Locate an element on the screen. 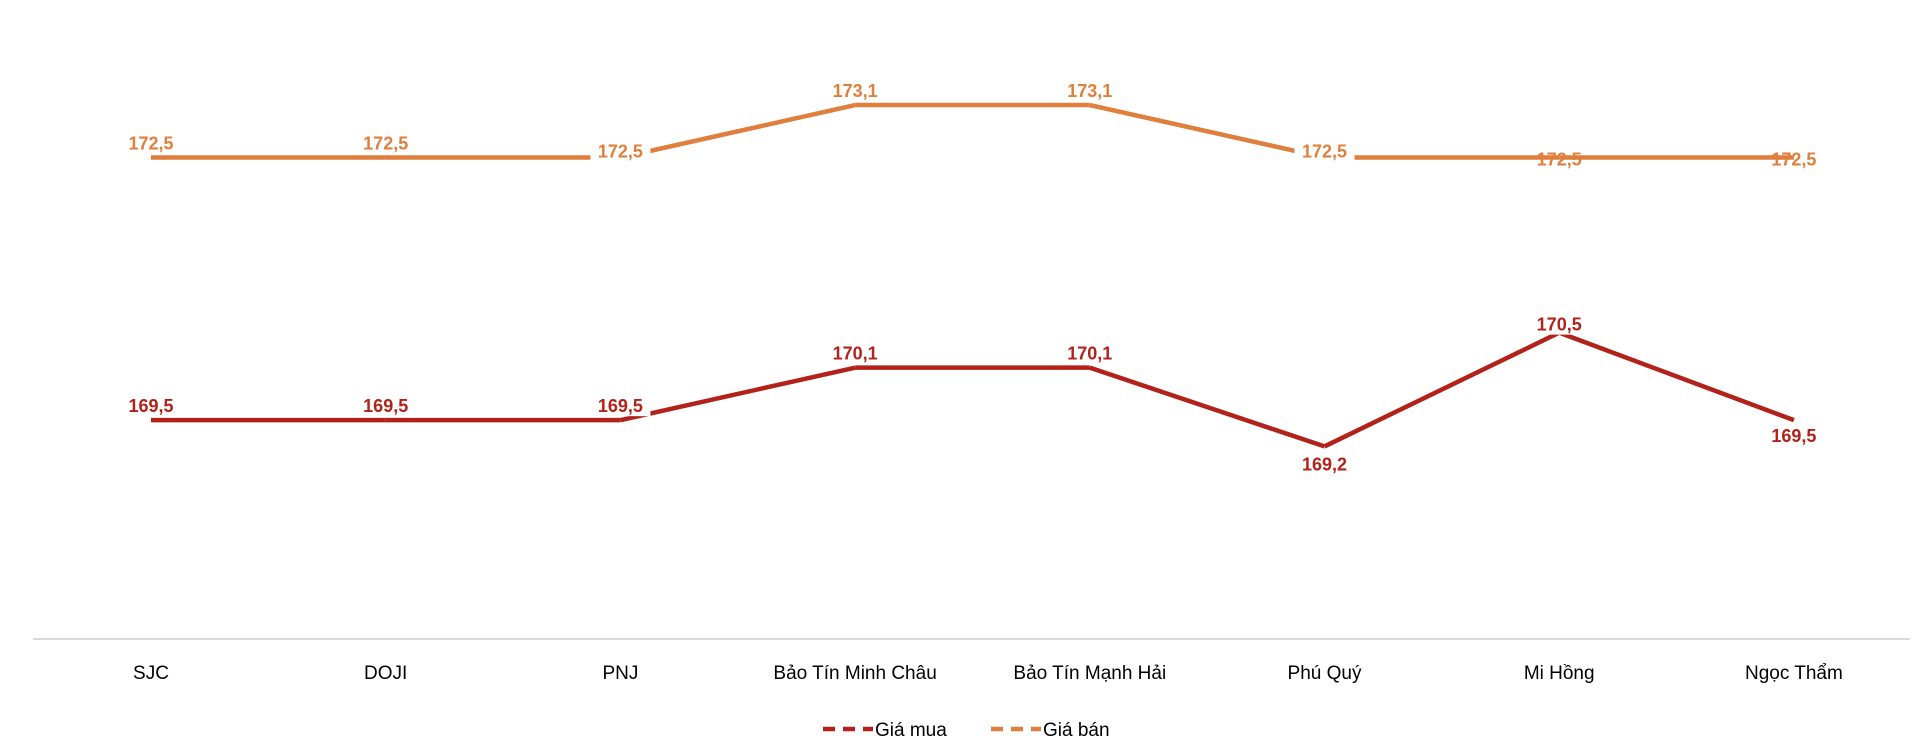 This screenshot has height=754, width=1924. x-tick-label: Ngọc Thẩm is located at coordinates (1794, 673).